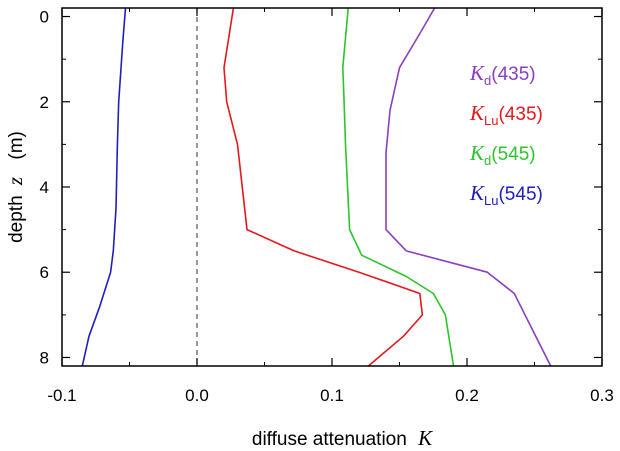 The height and width of the screenshot is (451, 620). What do you see at coordinates (15, 187) in the screenshot?
I see `y-axis-title: depth z (m)` at bounding box center [15, 187].